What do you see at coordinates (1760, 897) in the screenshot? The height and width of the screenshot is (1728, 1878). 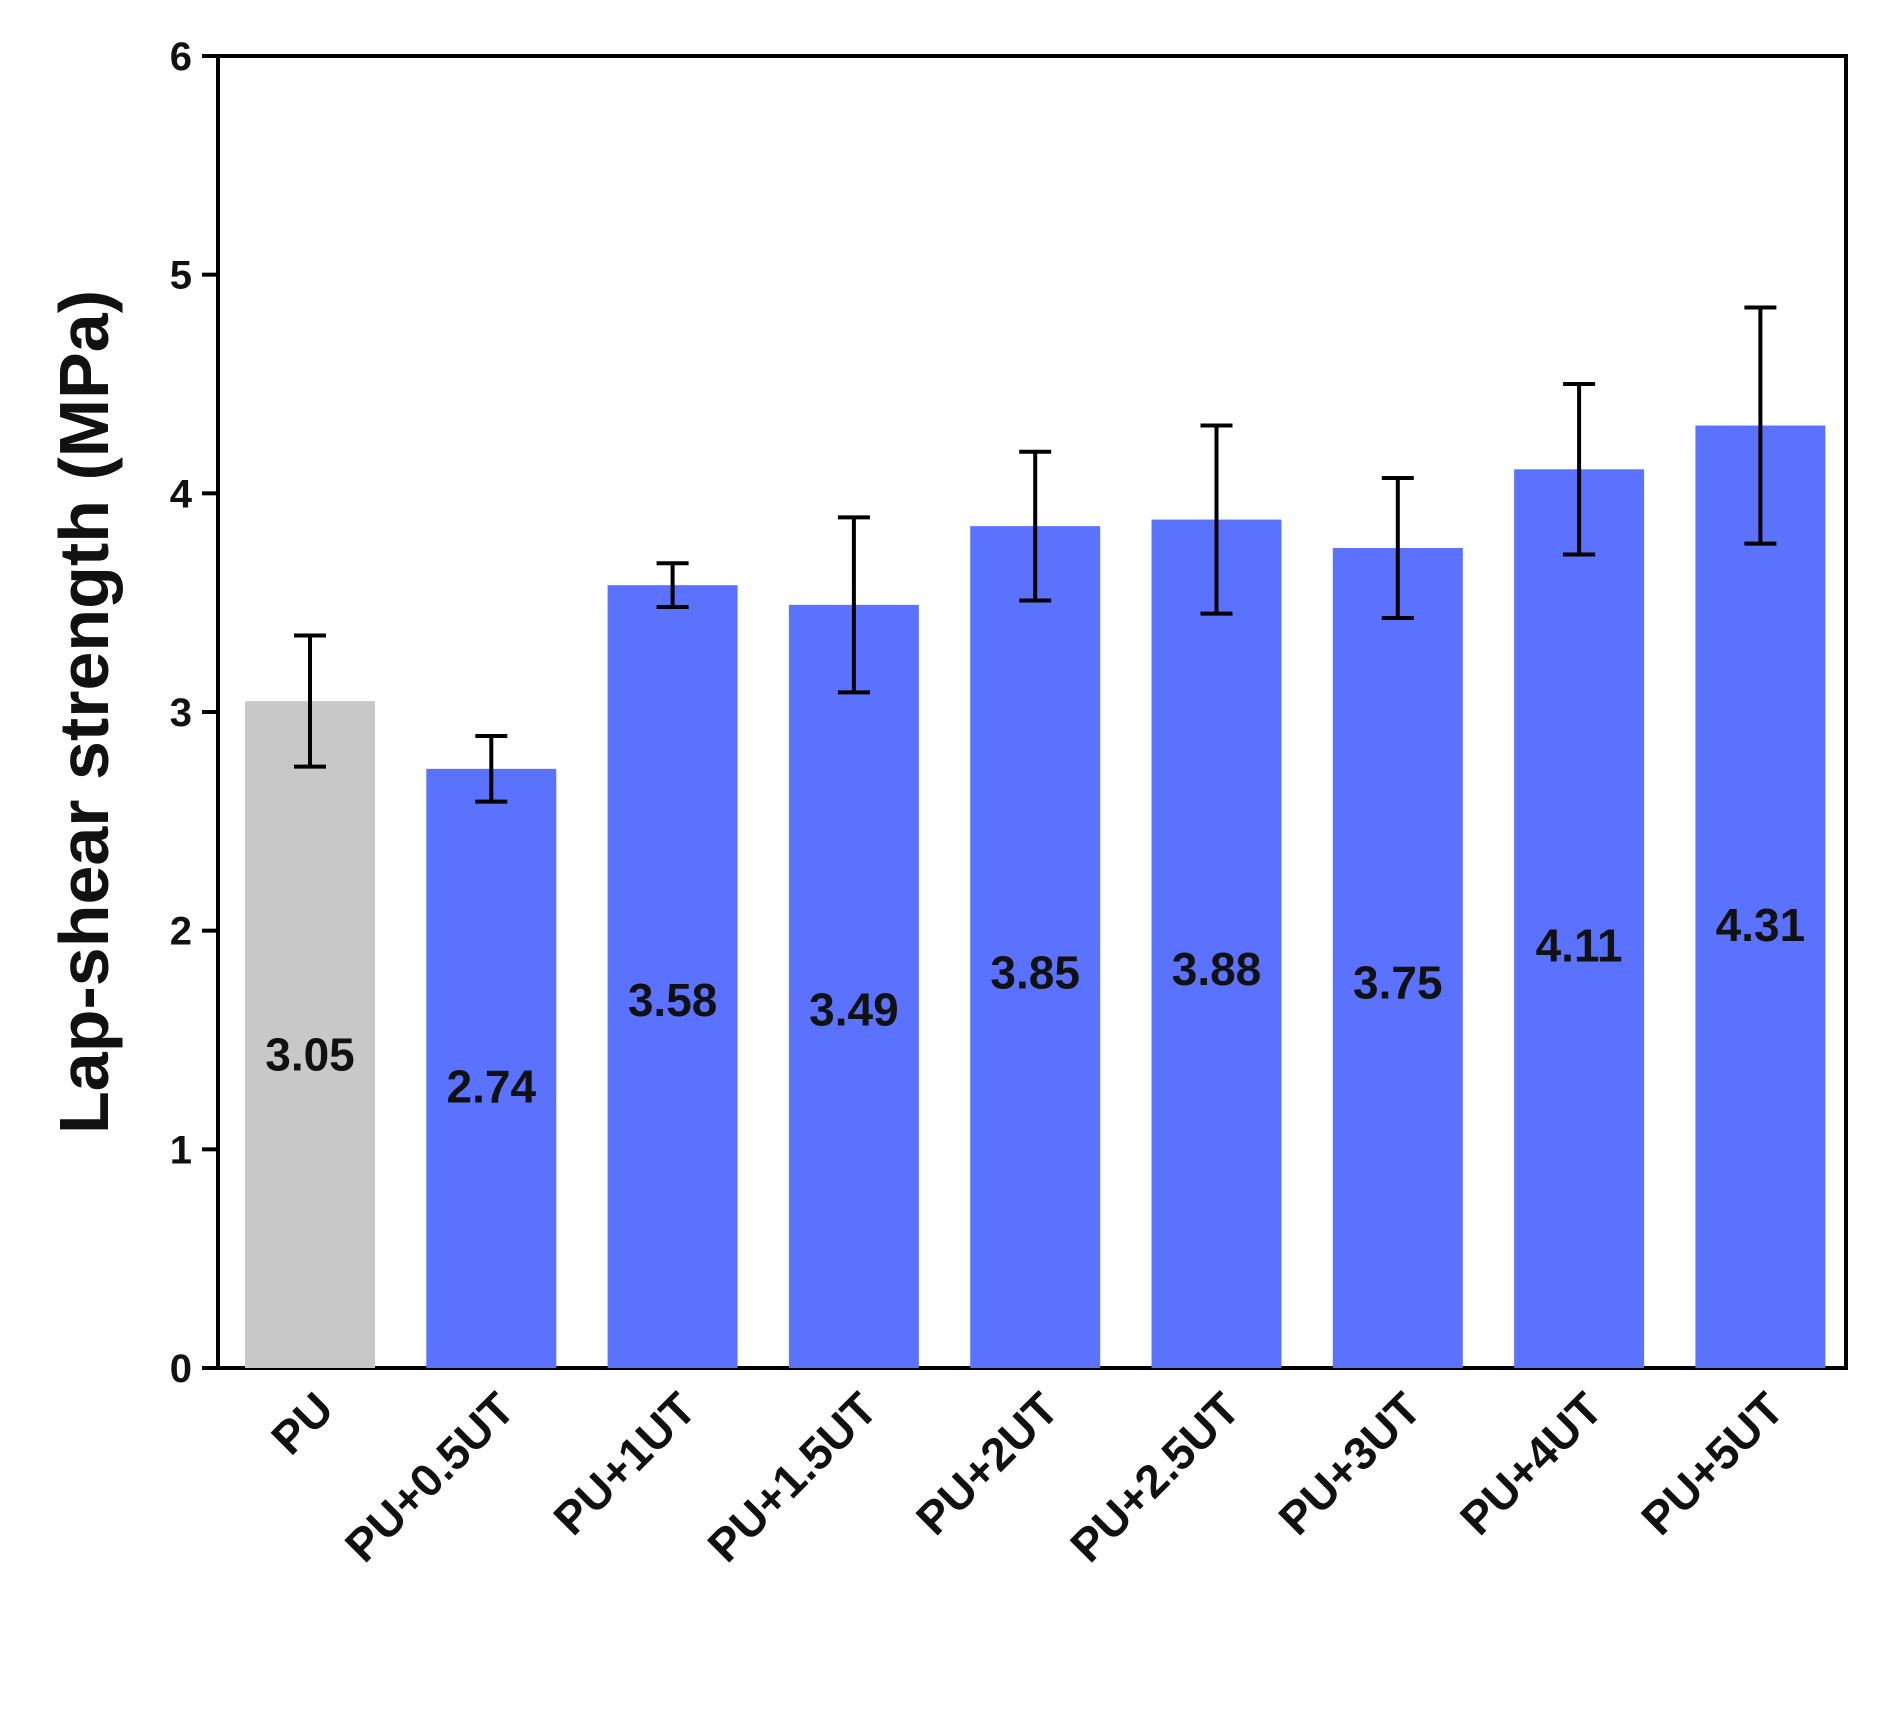 I see `bar-pu-5ut` at bounding box center [1760, 897].